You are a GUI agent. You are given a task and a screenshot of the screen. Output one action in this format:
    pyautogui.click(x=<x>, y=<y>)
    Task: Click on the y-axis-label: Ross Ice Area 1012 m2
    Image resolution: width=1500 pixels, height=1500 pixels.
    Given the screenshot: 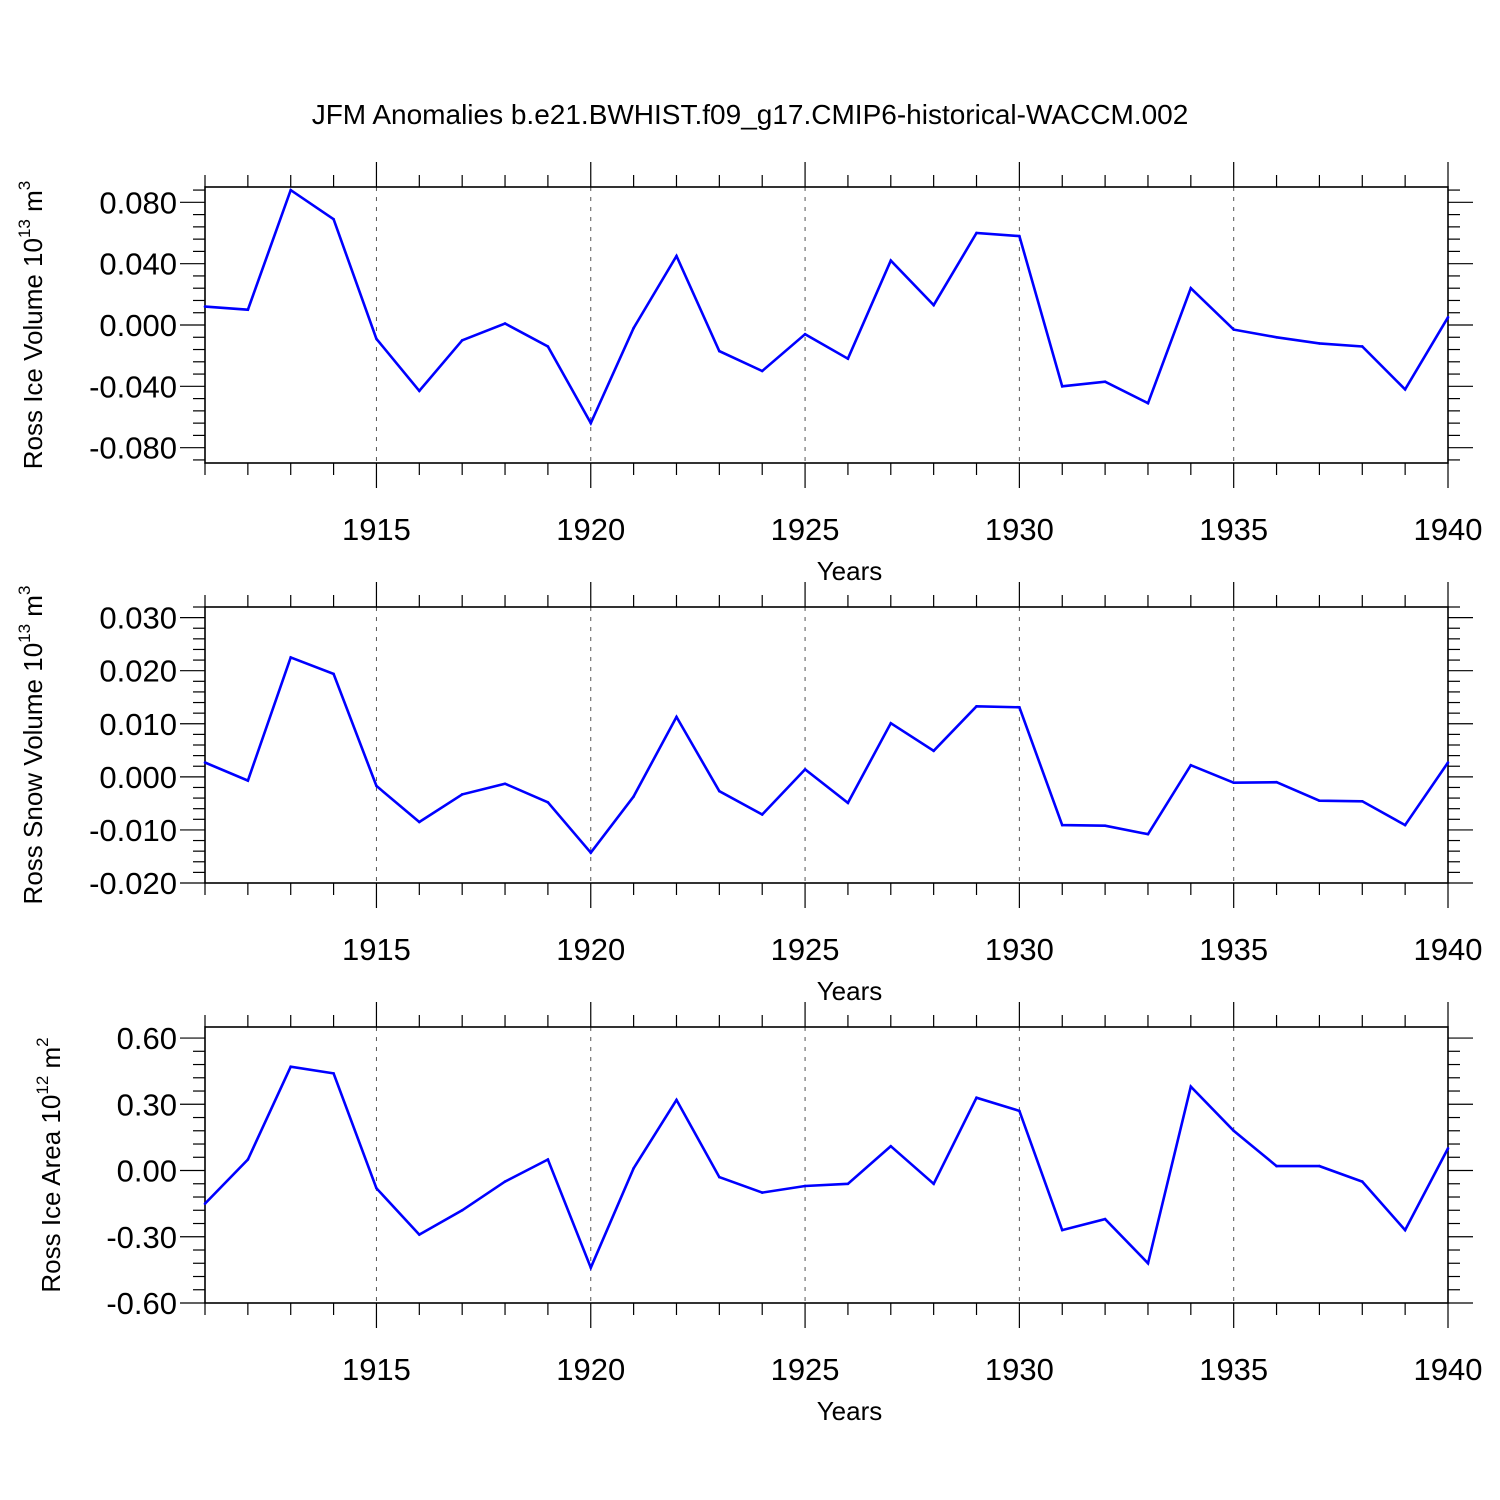 What is the action you would take?
    pyautogui.click(x=49, y=1164)
    